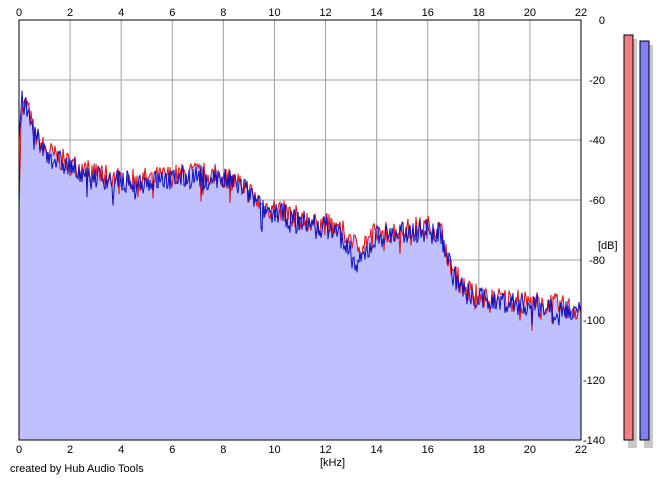 The height and width of the screenshot is (481, 664). I want to click on x-tick-label-bottom: 10, so click(274, 450).